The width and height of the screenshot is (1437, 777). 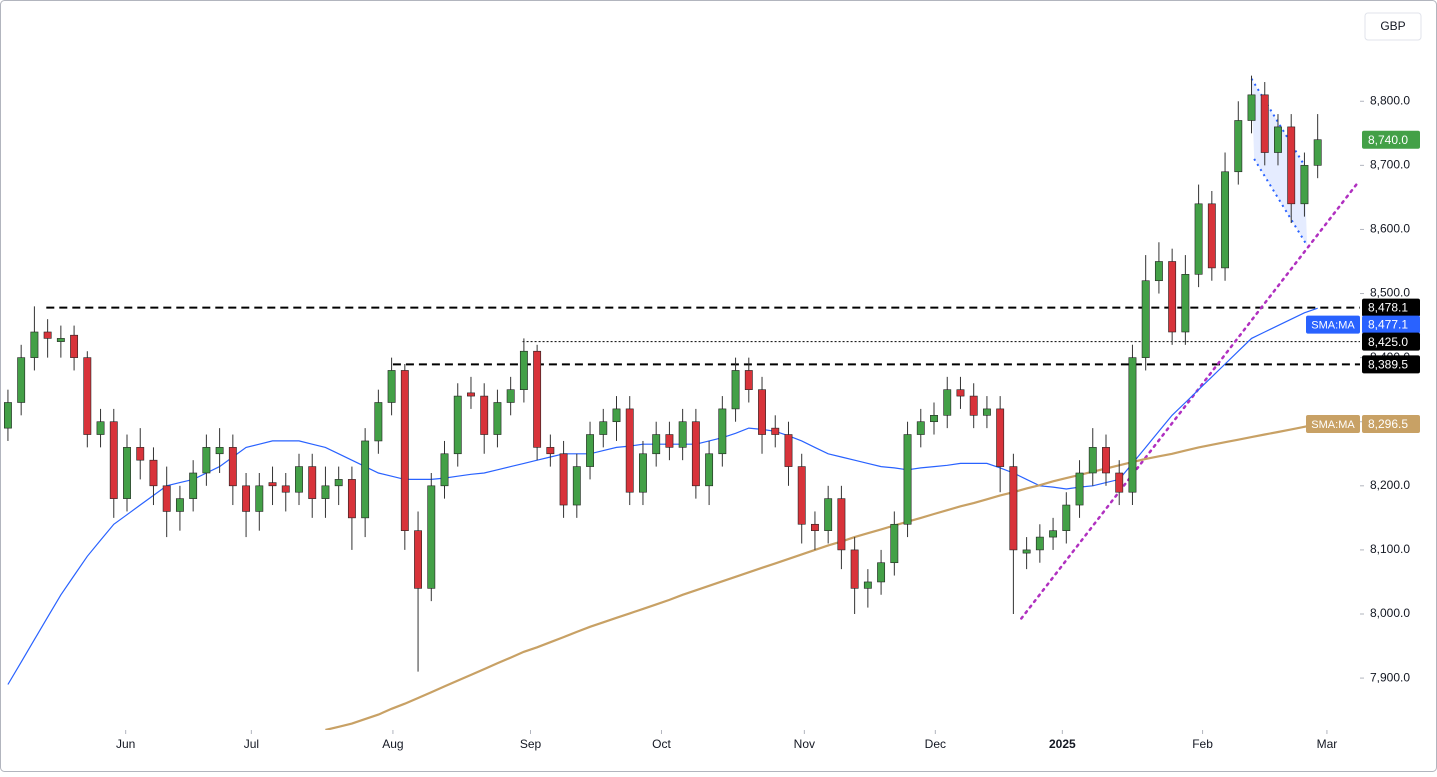 What do you see at coordinates (1202, 744) in the screenshot?
I see `x-tick-label: Feb` at bounding box center [1202, 744].